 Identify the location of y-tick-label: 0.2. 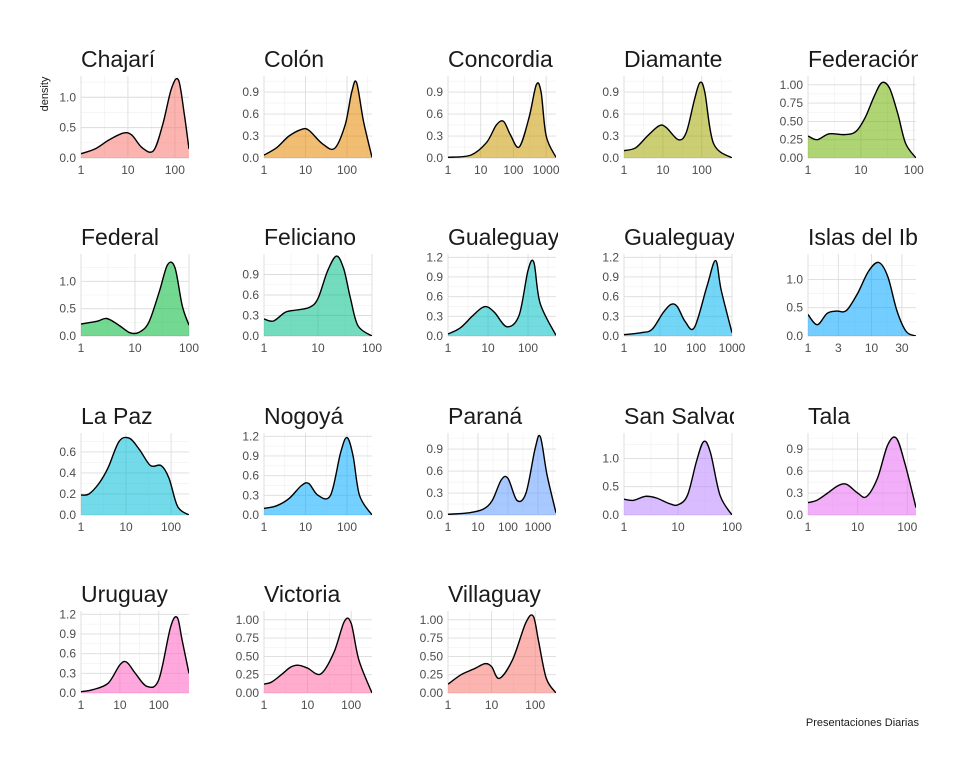
(67, 494).